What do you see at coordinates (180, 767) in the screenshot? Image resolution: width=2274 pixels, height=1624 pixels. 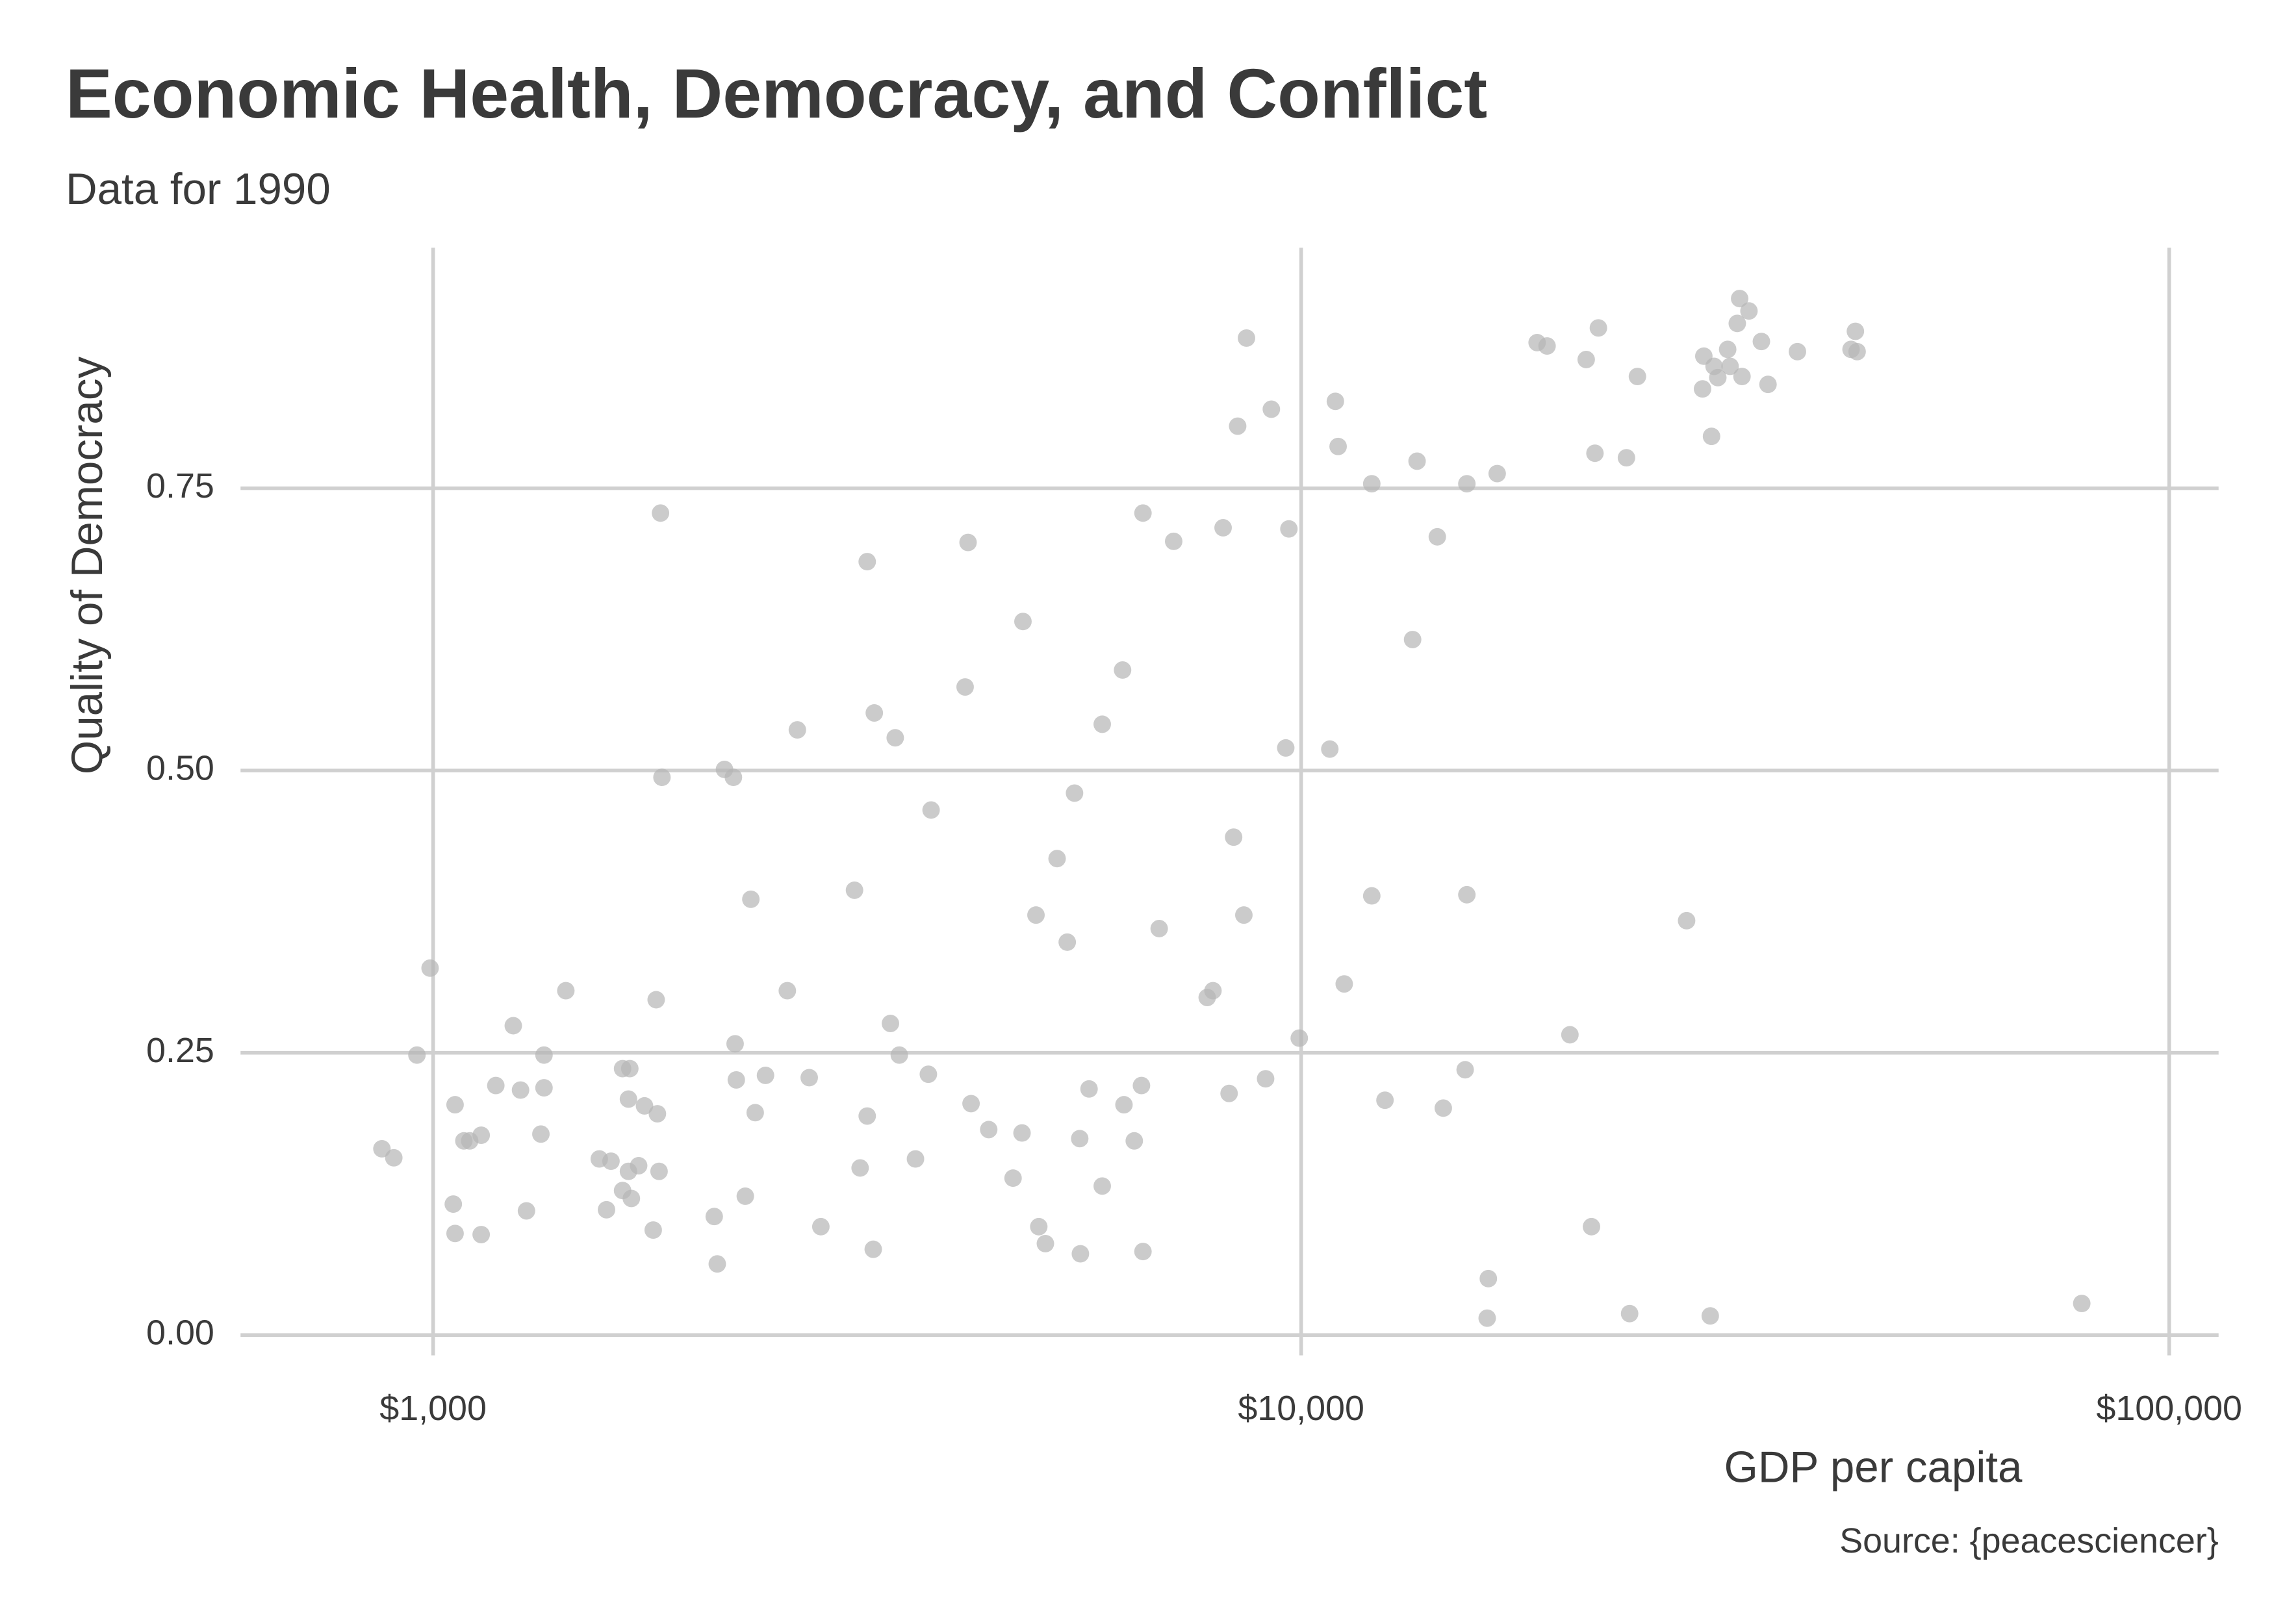 I see `y-tick-label: 0.50` at bounding box center [180, 767].